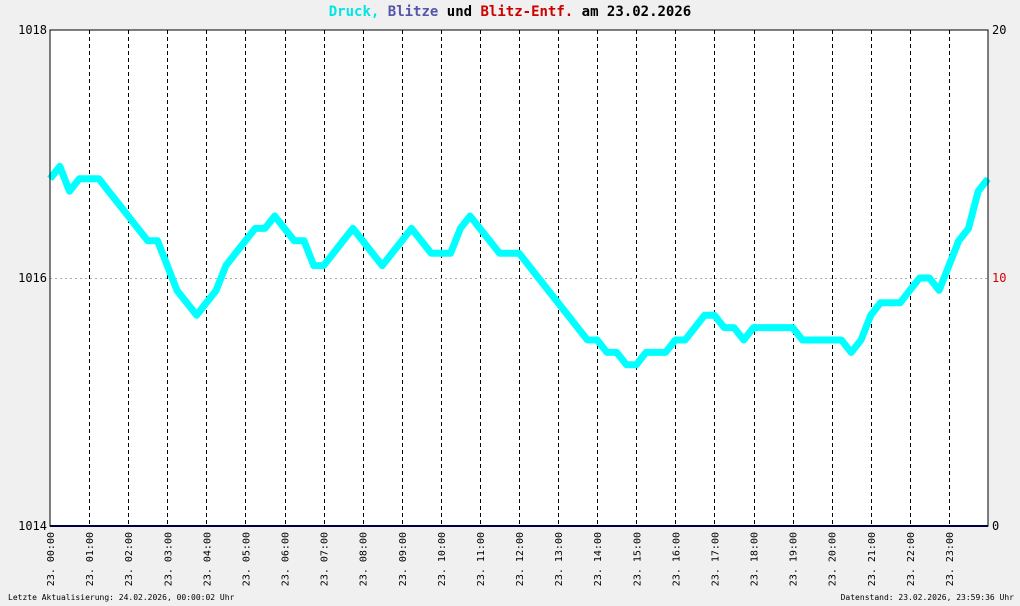 Image resolution: width=1020 pixels, height=606 pixels. I want to click on x-tick: 23. 12:00, so click(520, 559).